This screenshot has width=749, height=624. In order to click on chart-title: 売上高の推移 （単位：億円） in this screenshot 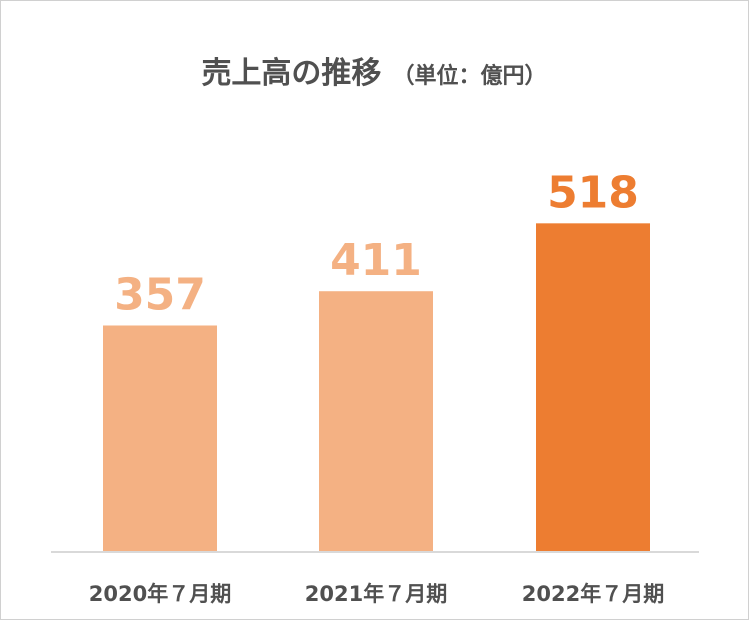, I will do `click(373, 73)`.